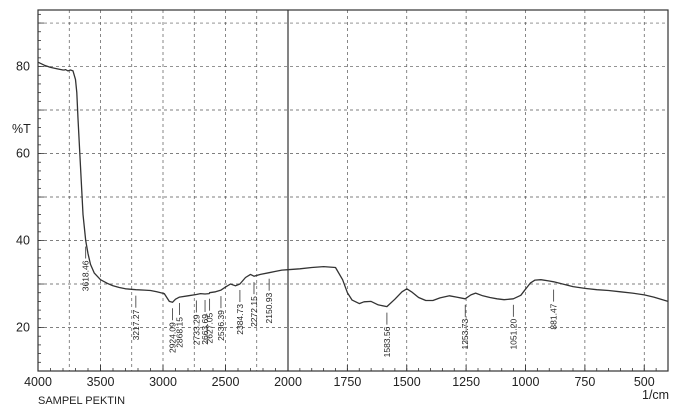  I want to click on x-tick-label: 2500, so click(226, 382).